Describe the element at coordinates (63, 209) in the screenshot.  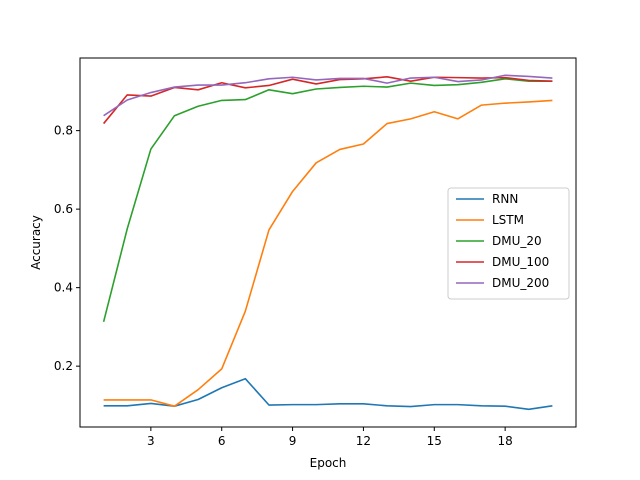
I see `y-tick-label: 0.6` at that location.